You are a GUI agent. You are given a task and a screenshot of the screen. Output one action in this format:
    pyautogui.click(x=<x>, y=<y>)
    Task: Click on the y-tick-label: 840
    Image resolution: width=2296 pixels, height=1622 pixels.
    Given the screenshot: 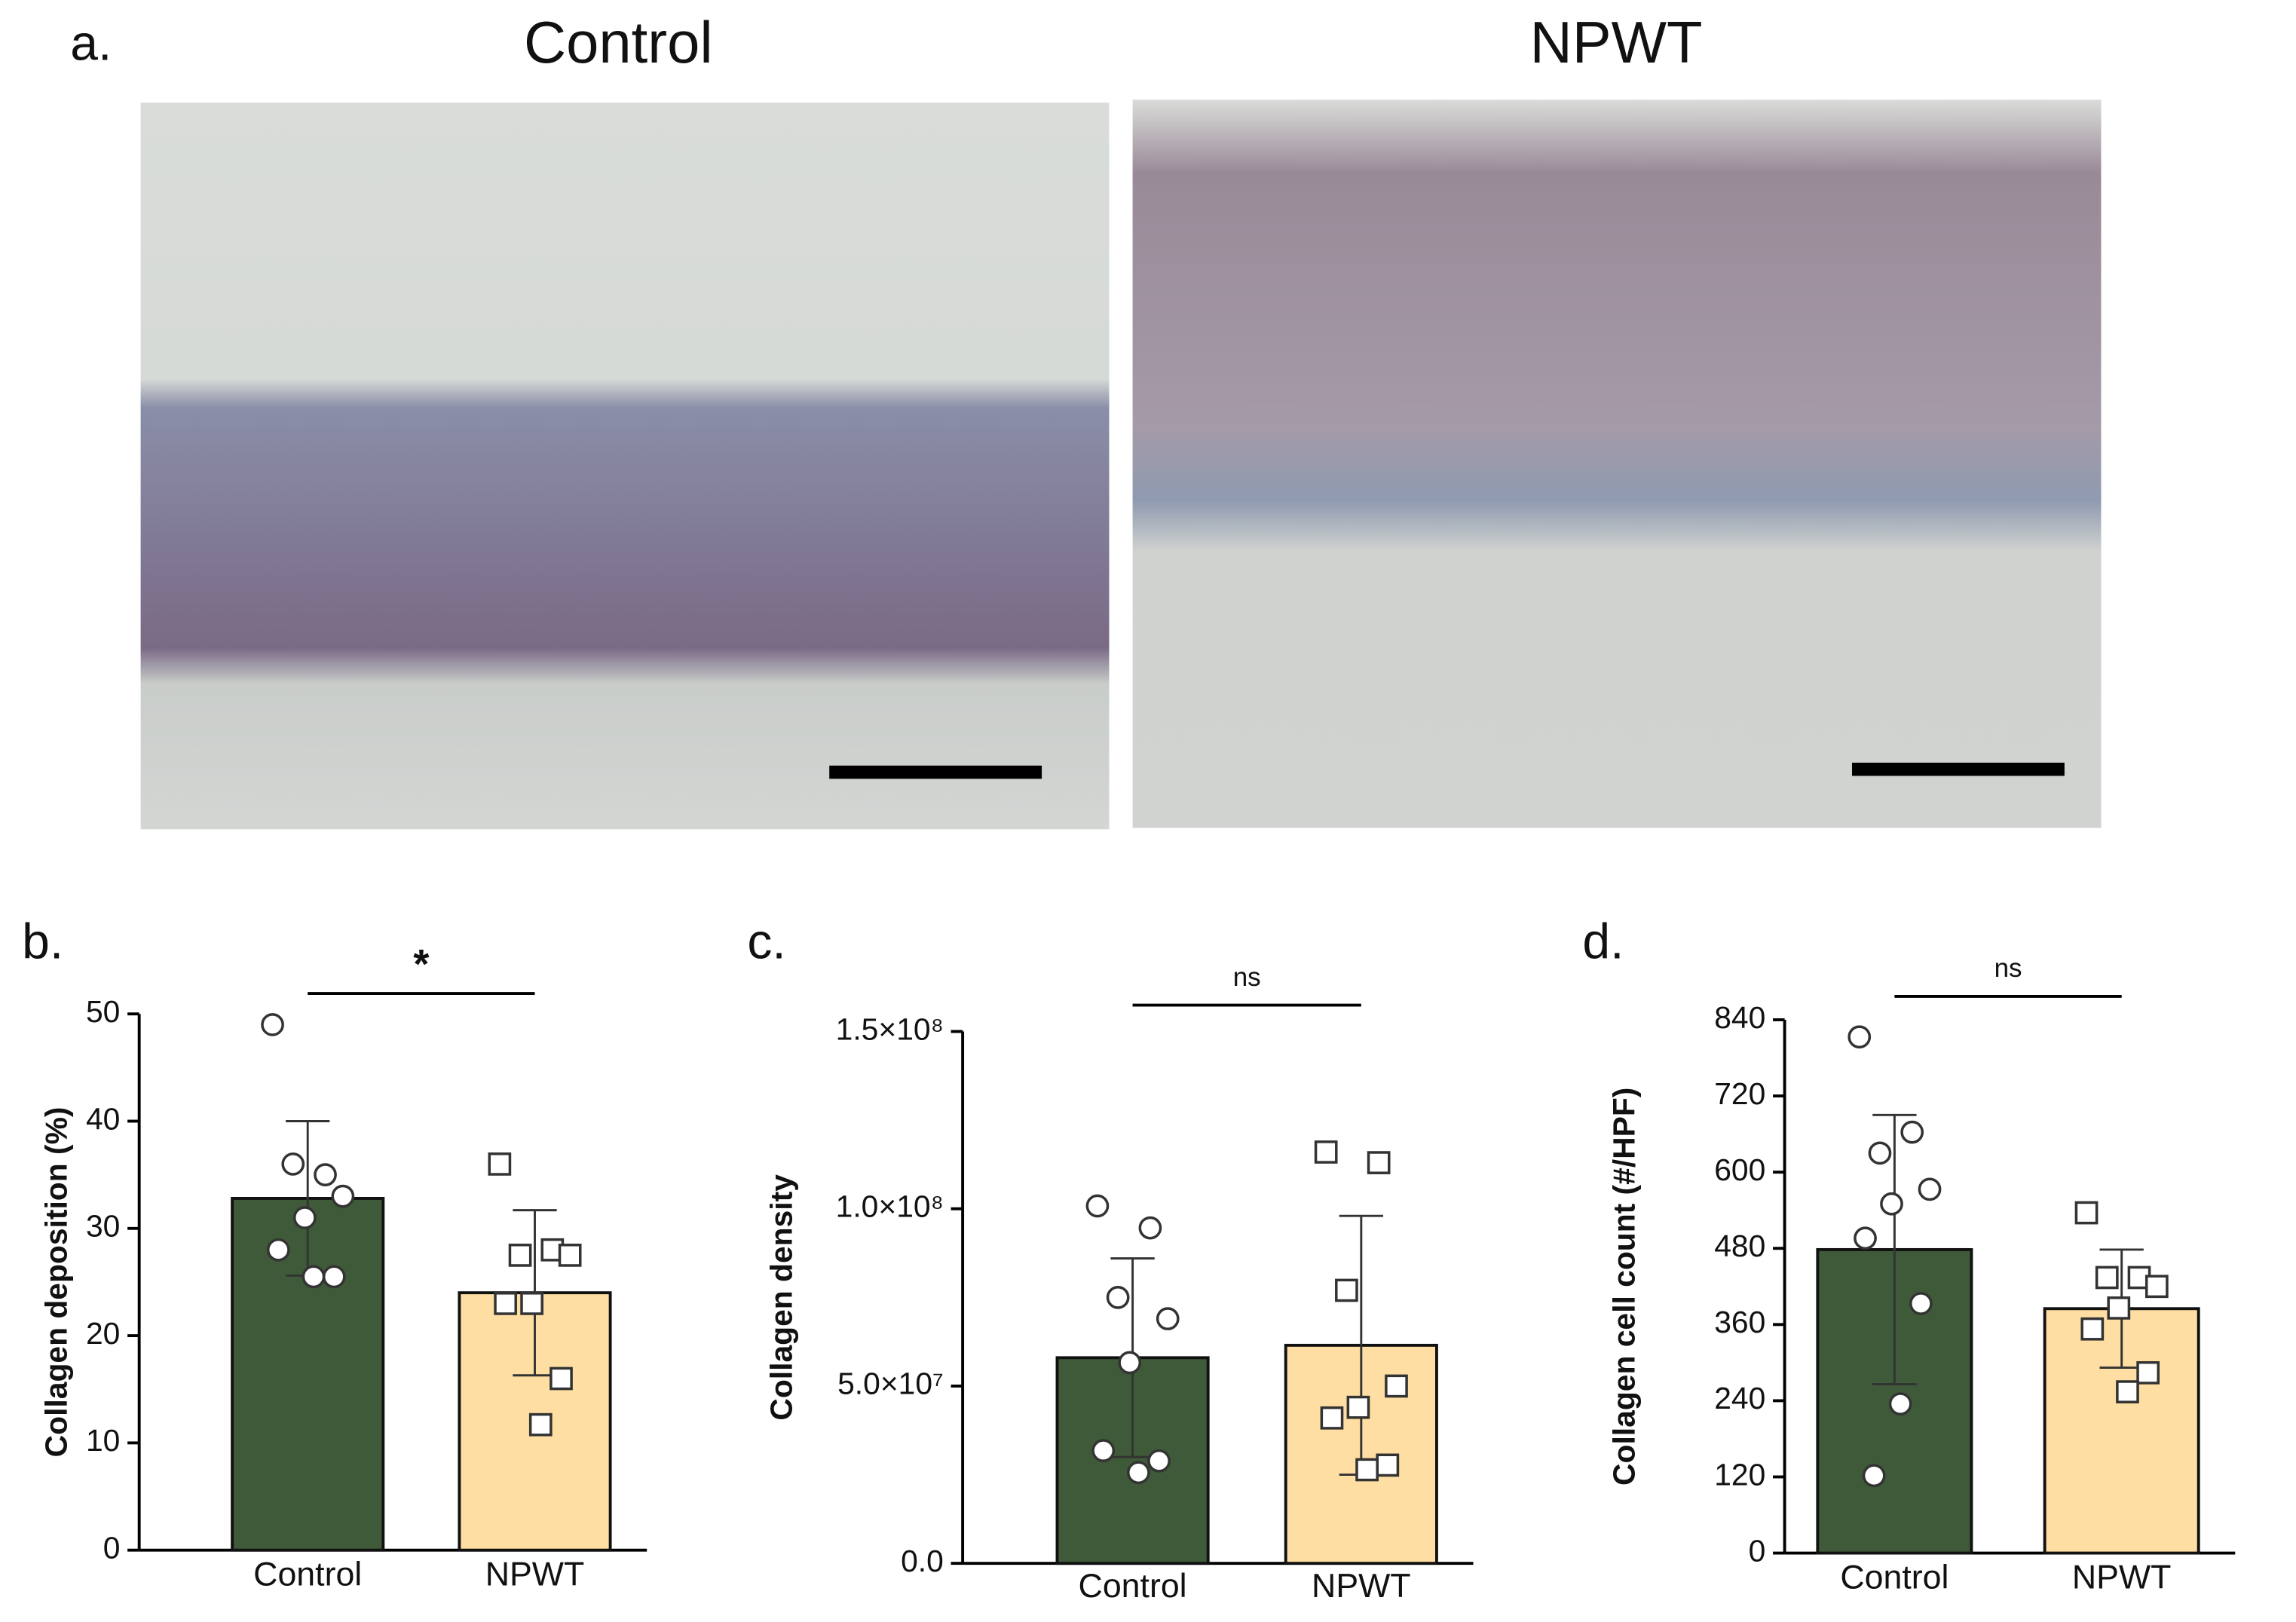 What is the action you would take?
    pyautogui.click(x=1739, y=1017)
    